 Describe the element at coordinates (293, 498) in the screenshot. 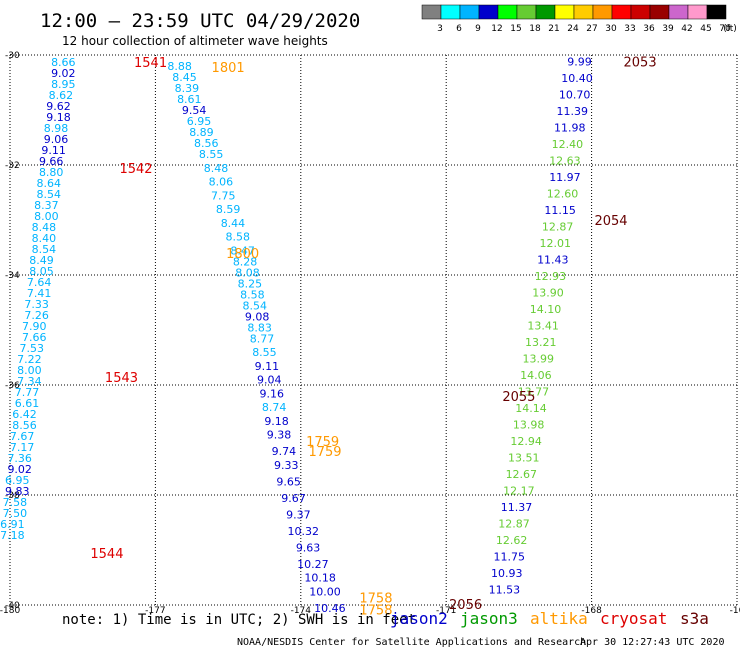

I see `swh-value: 9.67` at that location.